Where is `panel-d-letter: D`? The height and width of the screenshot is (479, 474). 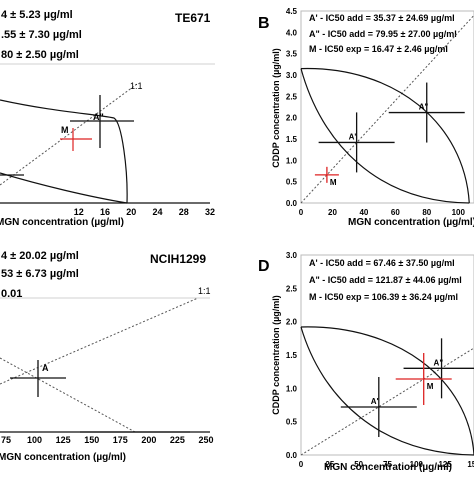 panel-d-letter: D is located at coordinates (264, 266).